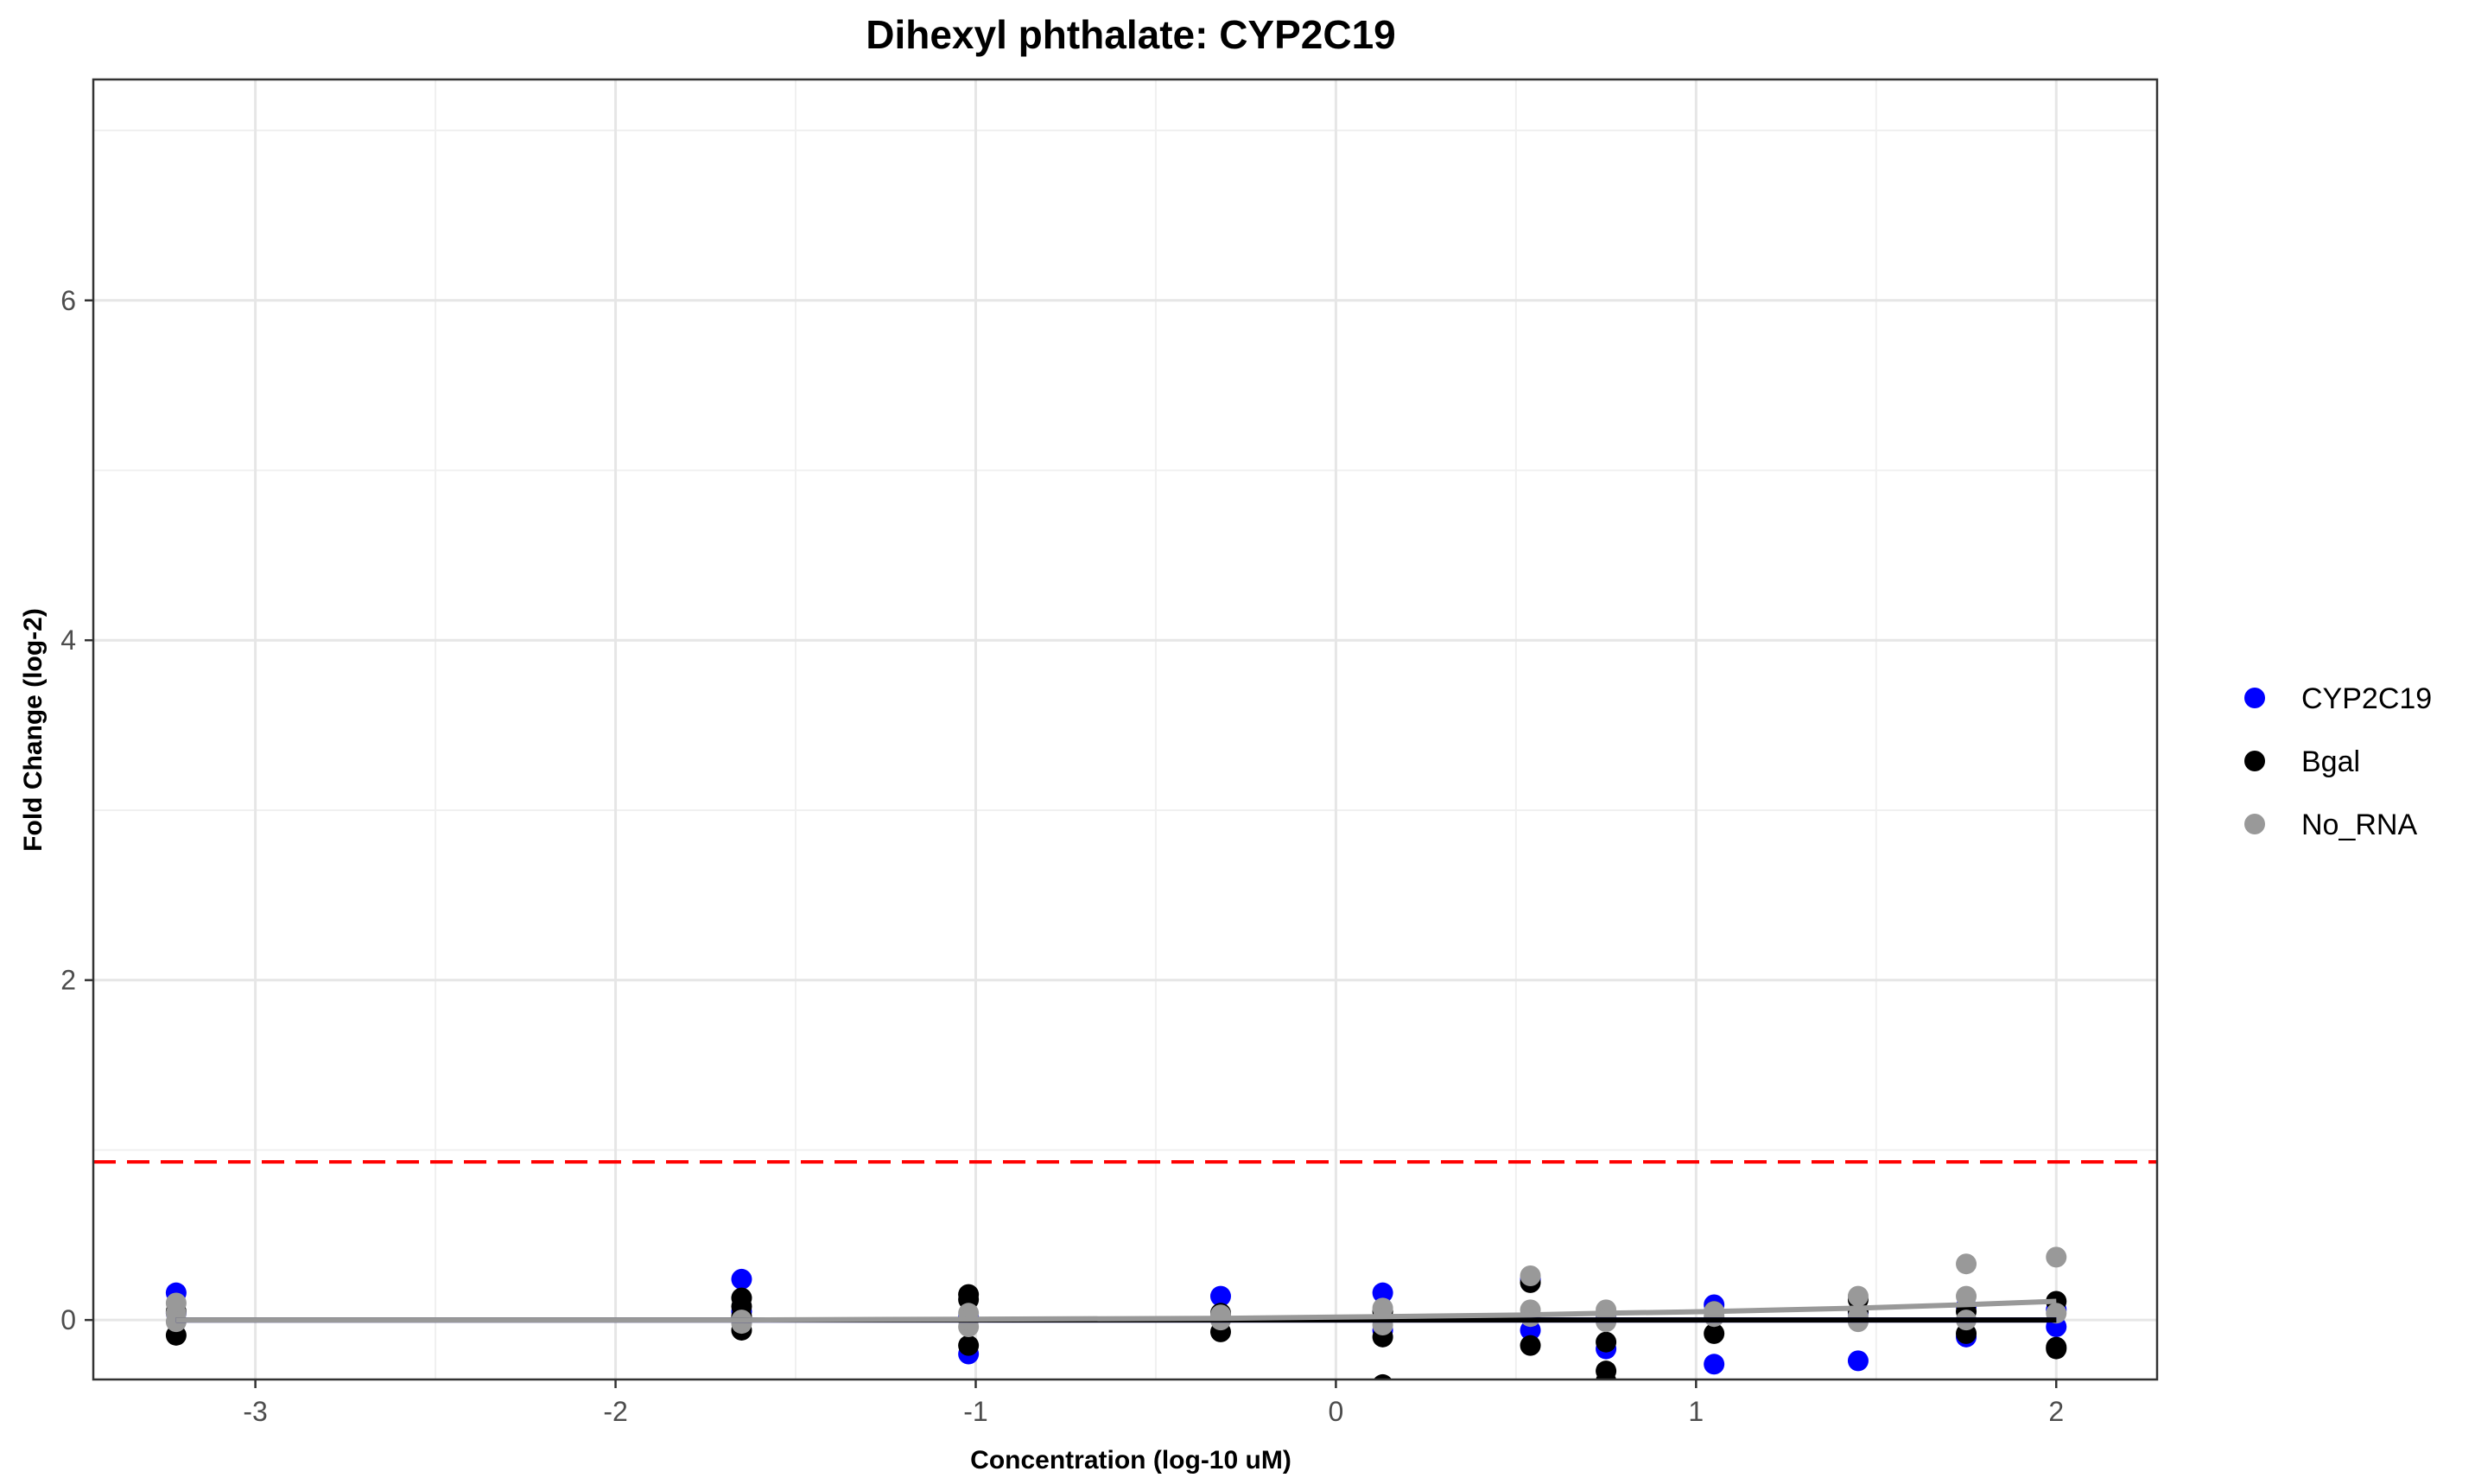 The width and height of the screenshot is (2475, 1484). What do you see at coordinates (1336, 1411) in the screenshot?
I see `x-tick-label: 0` at bounding box center [1336, 1411].